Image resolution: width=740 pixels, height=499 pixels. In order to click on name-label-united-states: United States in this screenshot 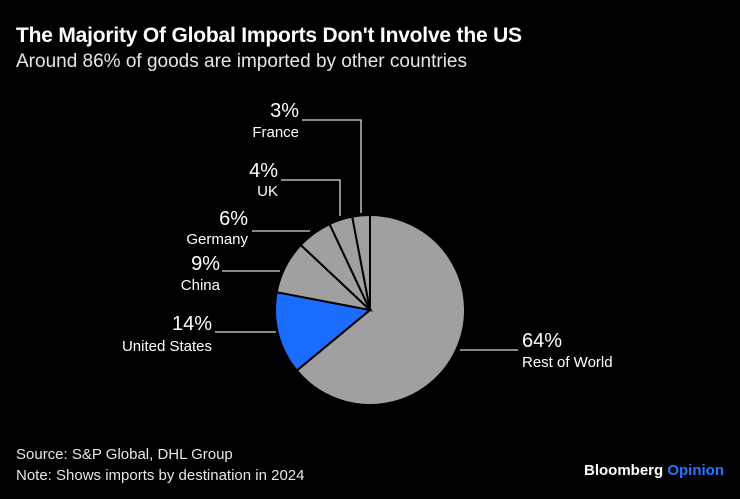, I will do `click(167, 346)`.